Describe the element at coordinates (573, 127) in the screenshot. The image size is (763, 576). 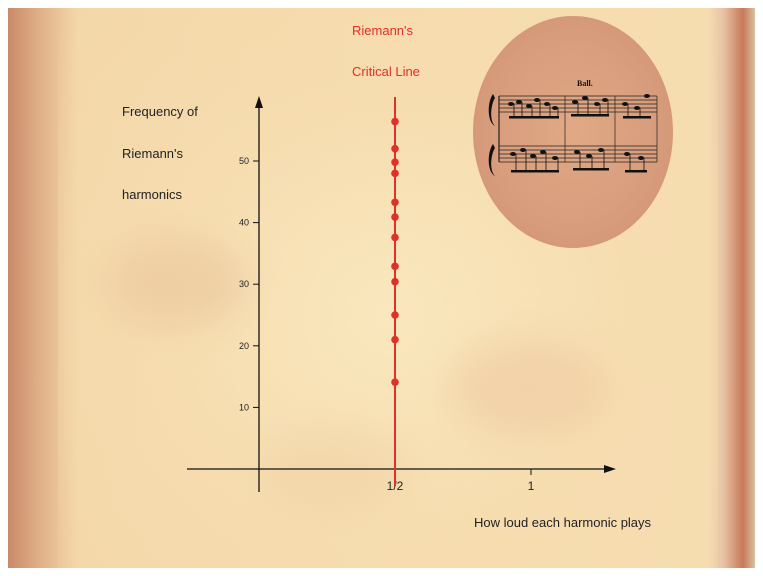
I see `sheet-music-icon: Ball.` at that location.